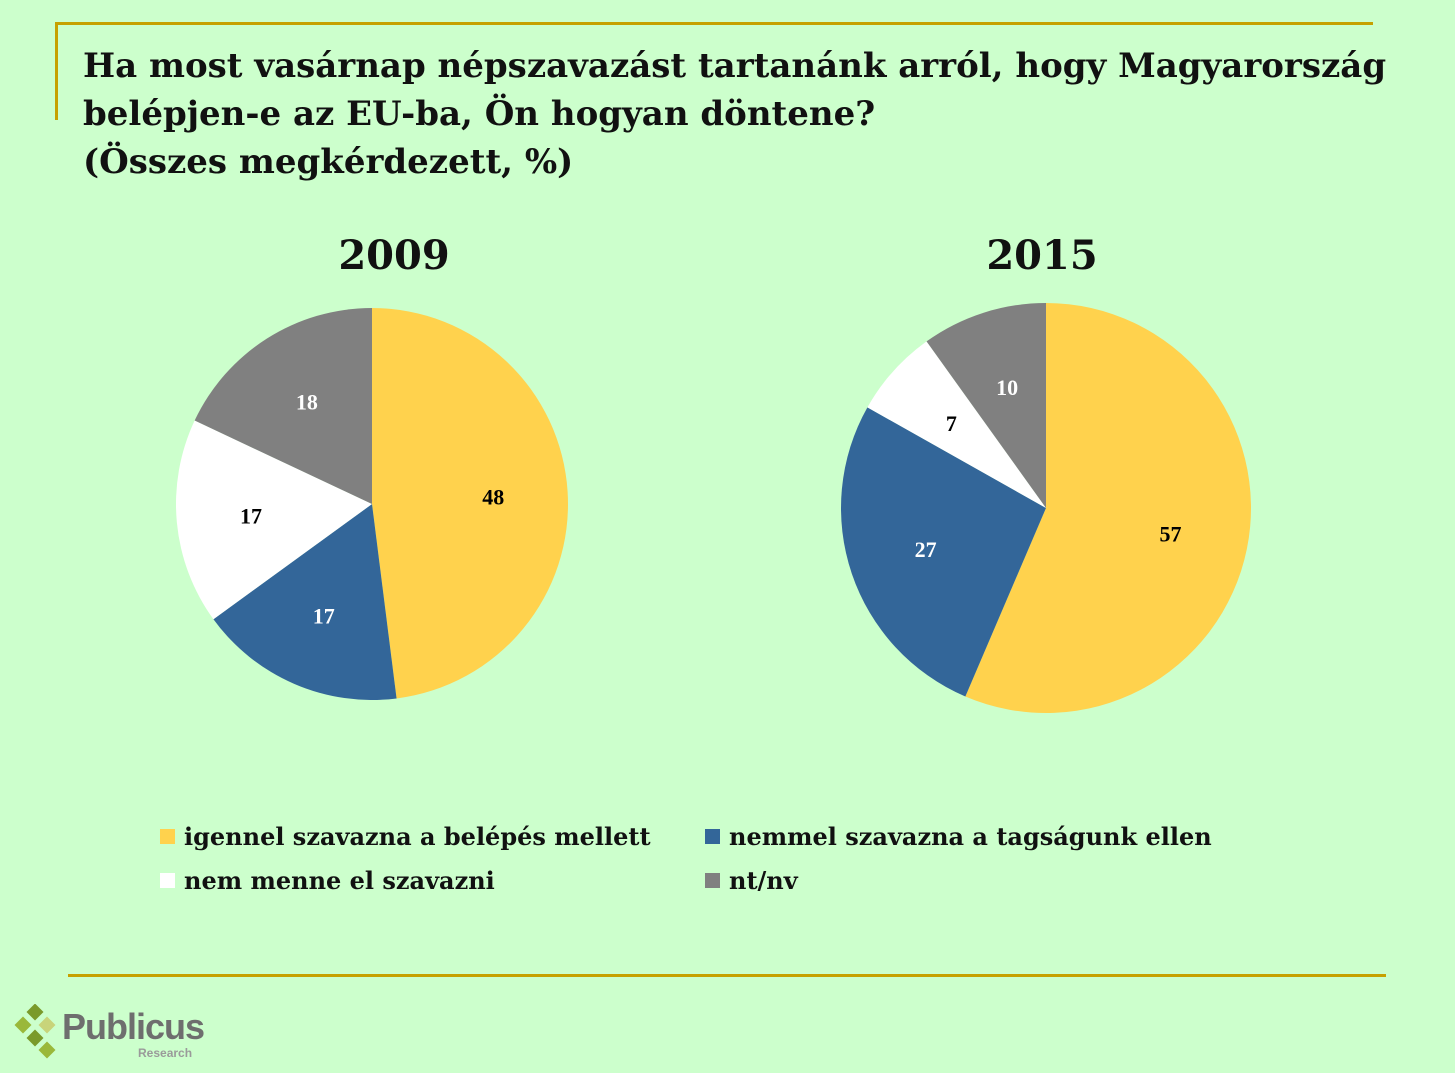  Describe the element at coordinates (167, 880) in the screenshot. I see `legend-swatch-abstain` at that location.